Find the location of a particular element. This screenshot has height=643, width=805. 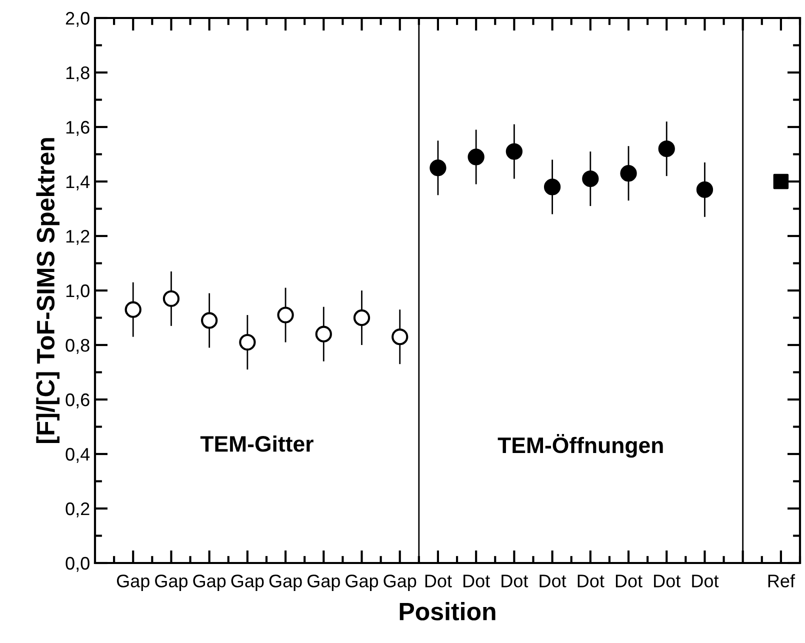

y-tick-label: 0,2 is located at coordinates (78, 510).